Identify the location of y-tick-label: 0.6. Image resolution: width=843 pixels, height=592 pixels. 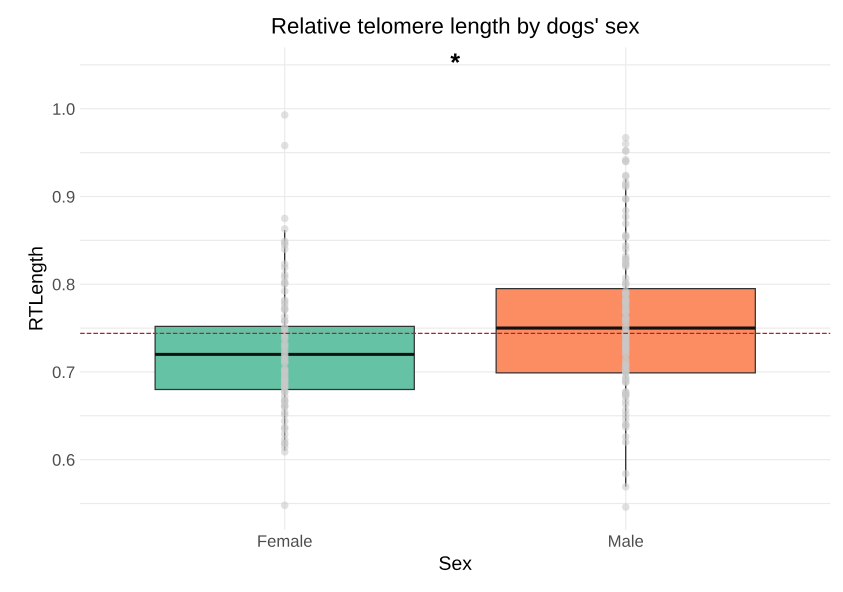
(63, 460).